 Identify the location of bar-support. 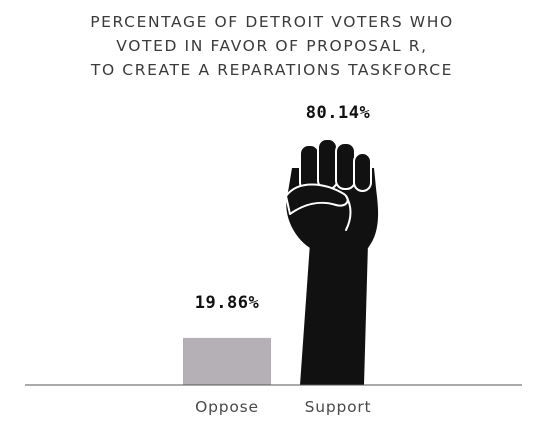
(334, 314).